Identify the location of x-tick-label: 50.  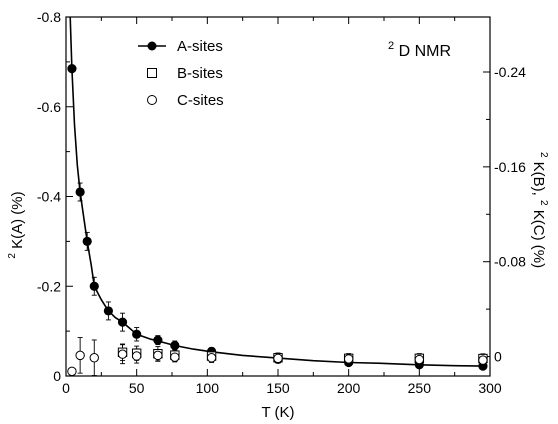
(137, 388).